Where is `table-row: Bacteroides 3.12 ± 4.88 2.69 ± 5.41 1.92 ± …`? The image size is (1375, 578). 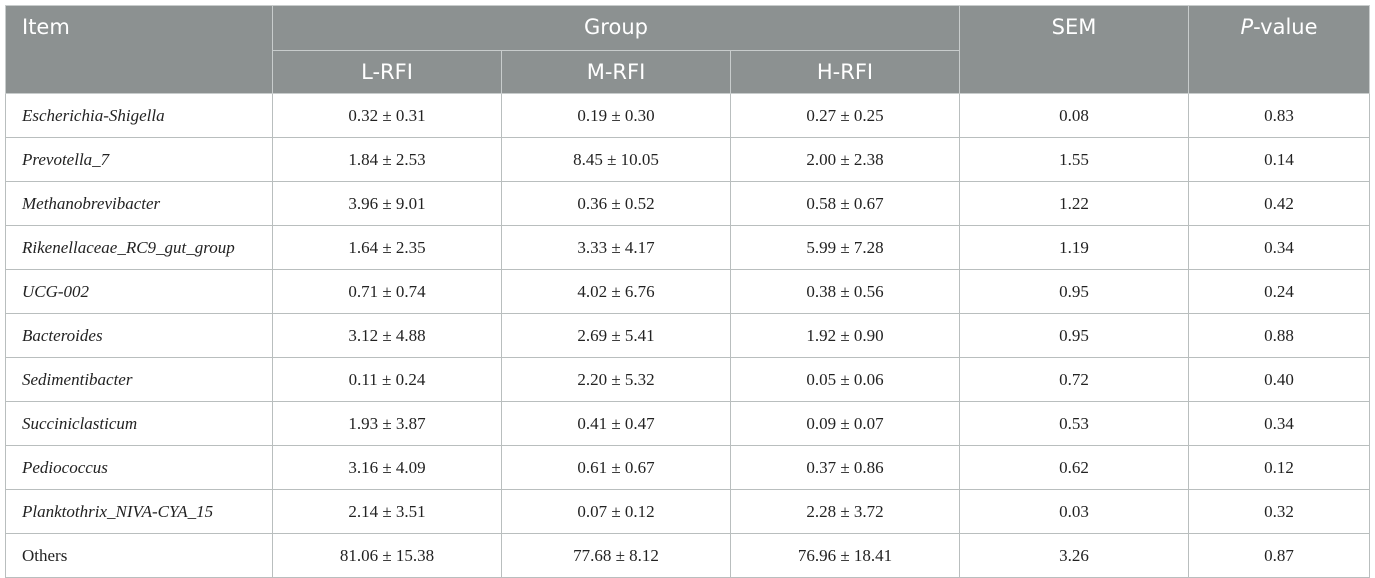
table-row: Bacteroides 3.12 ± 4.88 2.69 ± 5.41 1.92 ± … is located at coordinates (688, 335).